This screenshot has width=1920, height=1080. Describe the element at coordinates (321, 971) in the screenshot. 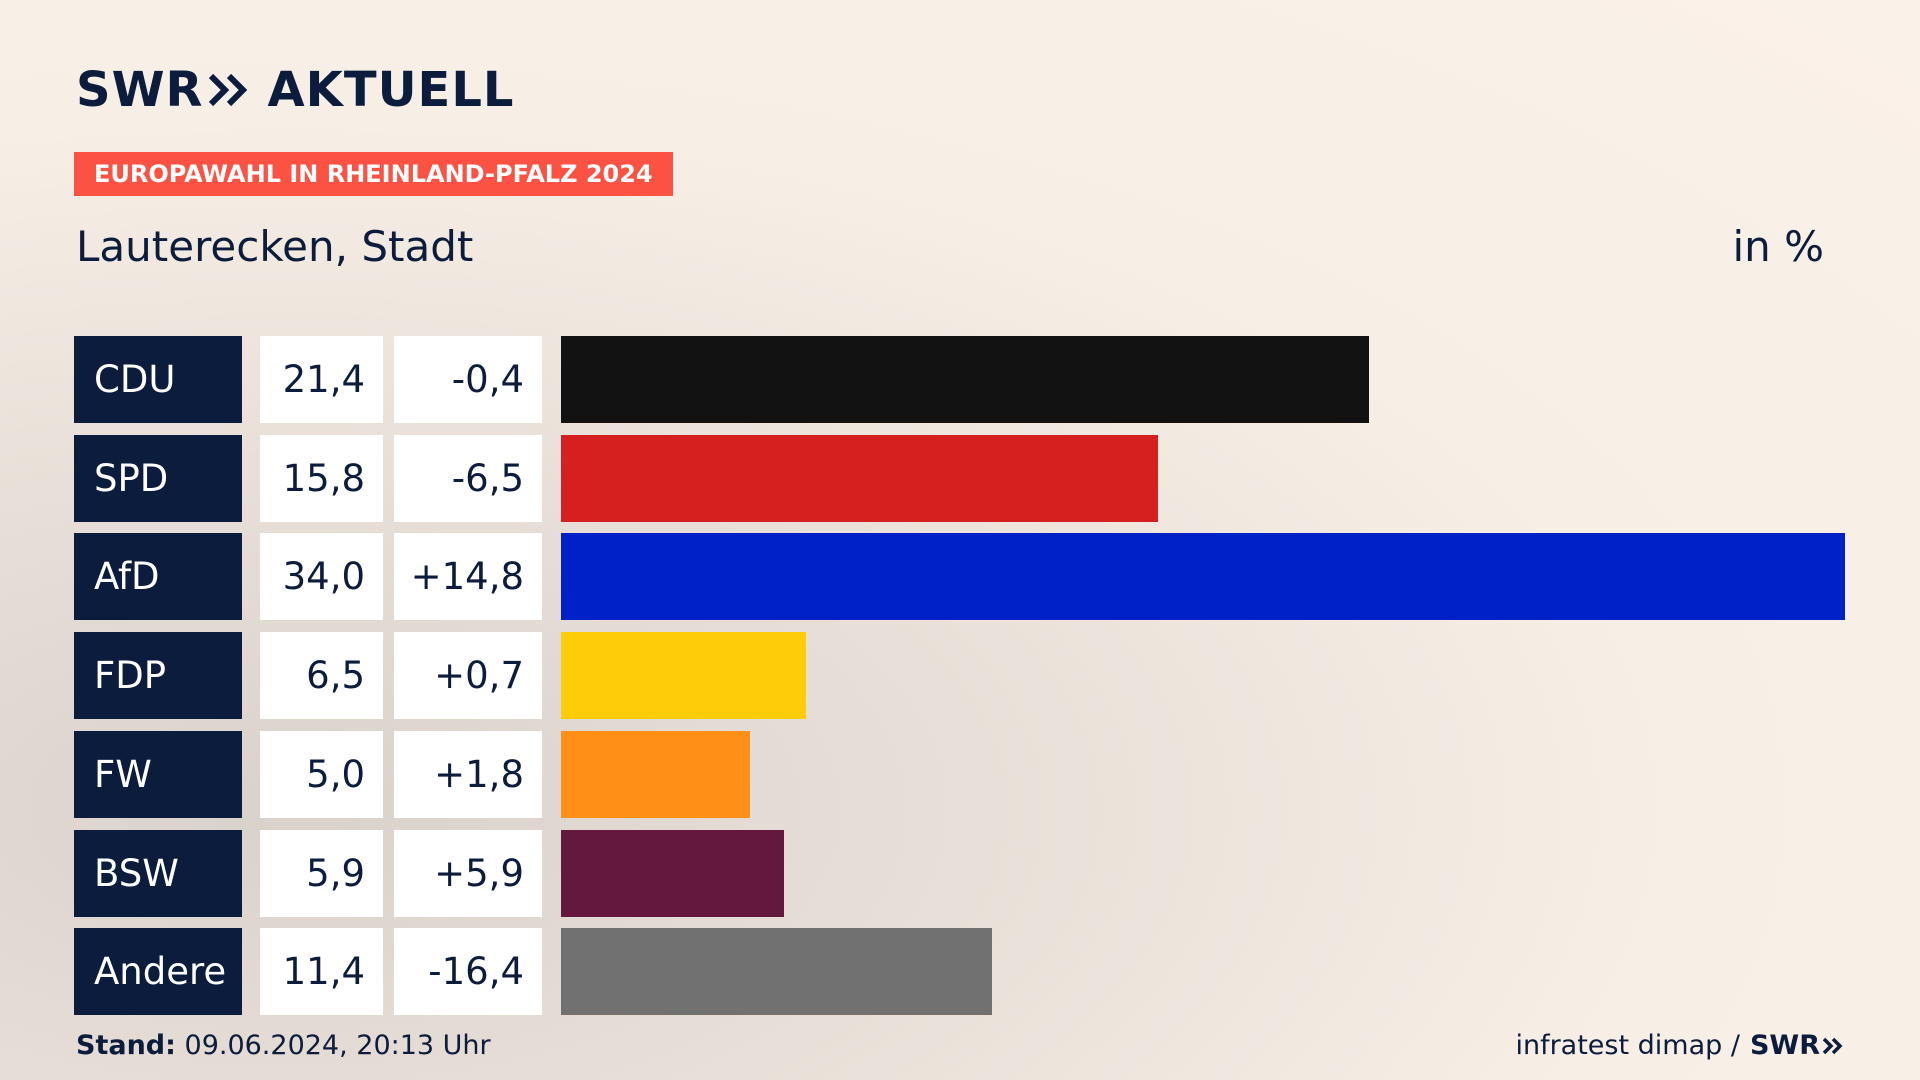

I see `value-label-andere: 11,4` at that location.